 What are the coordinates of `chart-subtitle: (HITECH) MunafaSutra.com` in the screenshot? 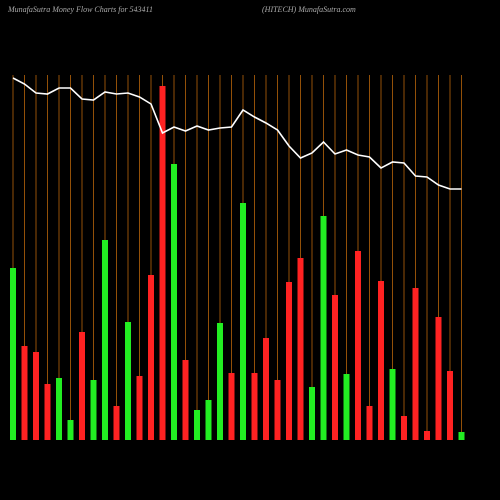 It's located at (309, 9).